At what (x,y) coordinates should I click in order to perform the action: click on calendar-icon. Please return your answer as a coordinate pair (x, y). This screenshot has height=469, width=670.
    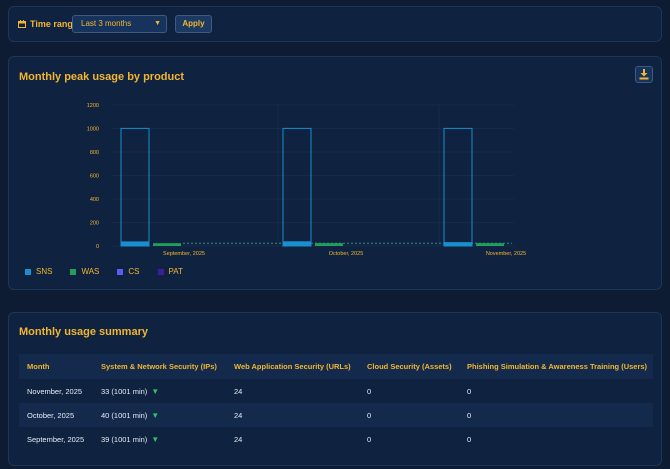
    Looking at the image, I should click on (22, 24).